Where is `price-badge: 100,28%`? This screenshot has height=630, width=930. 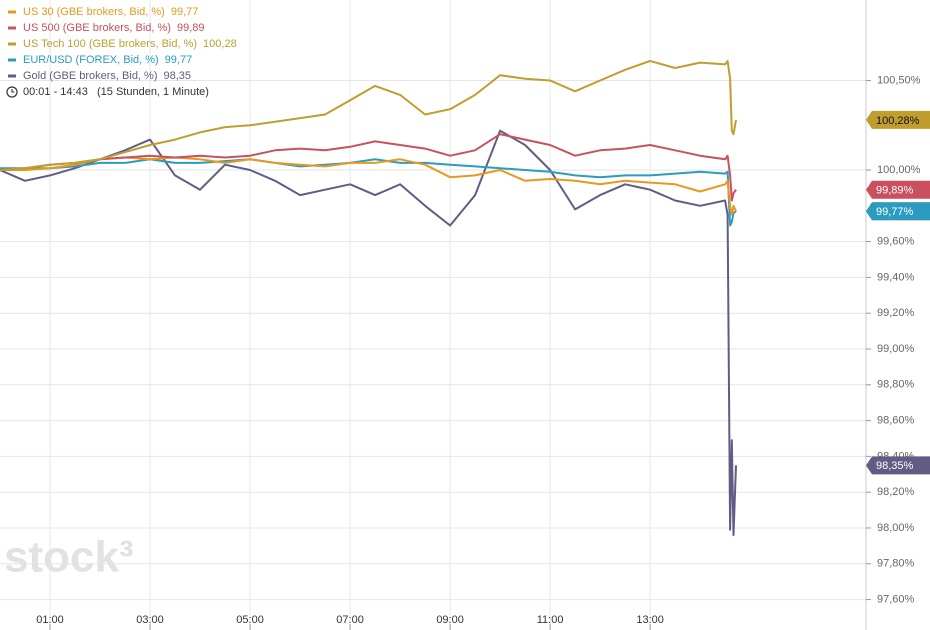 price-badge: 100,28% is located at coordinates (898, 119).